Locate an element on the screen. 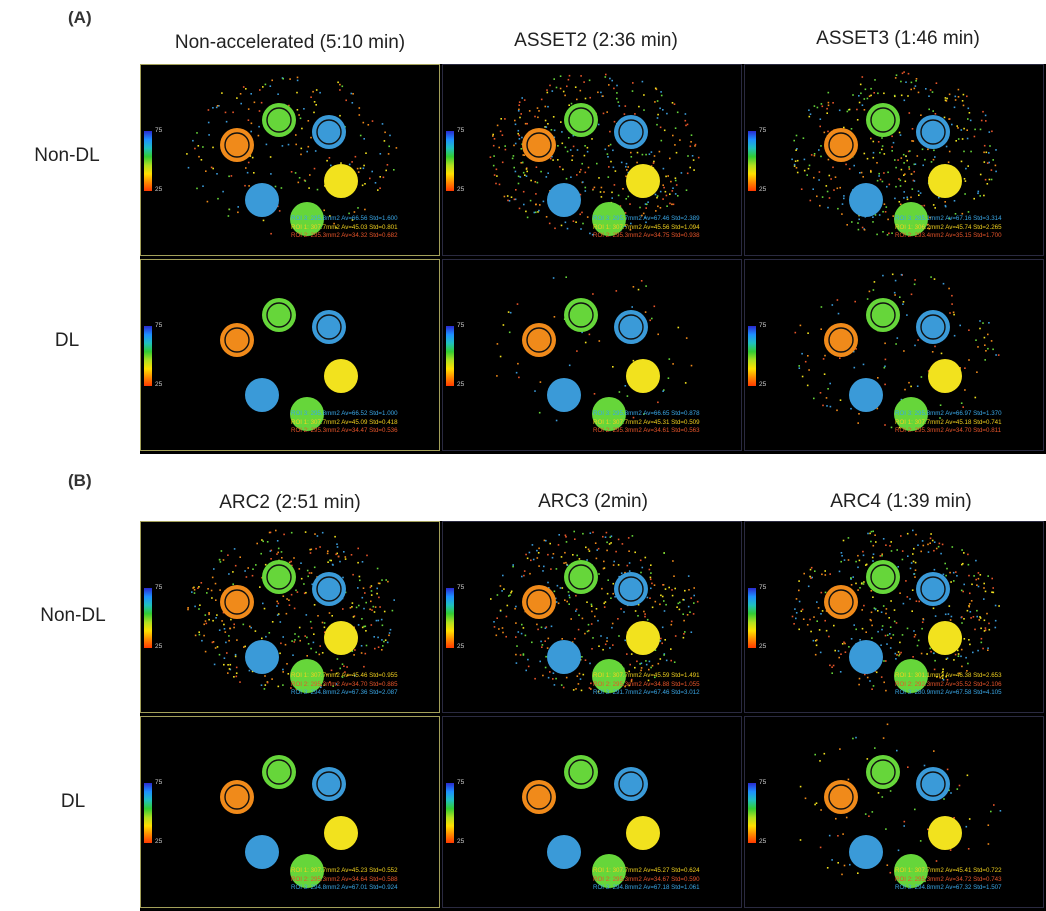  vial-yellow is located at coordinates (643, 833).